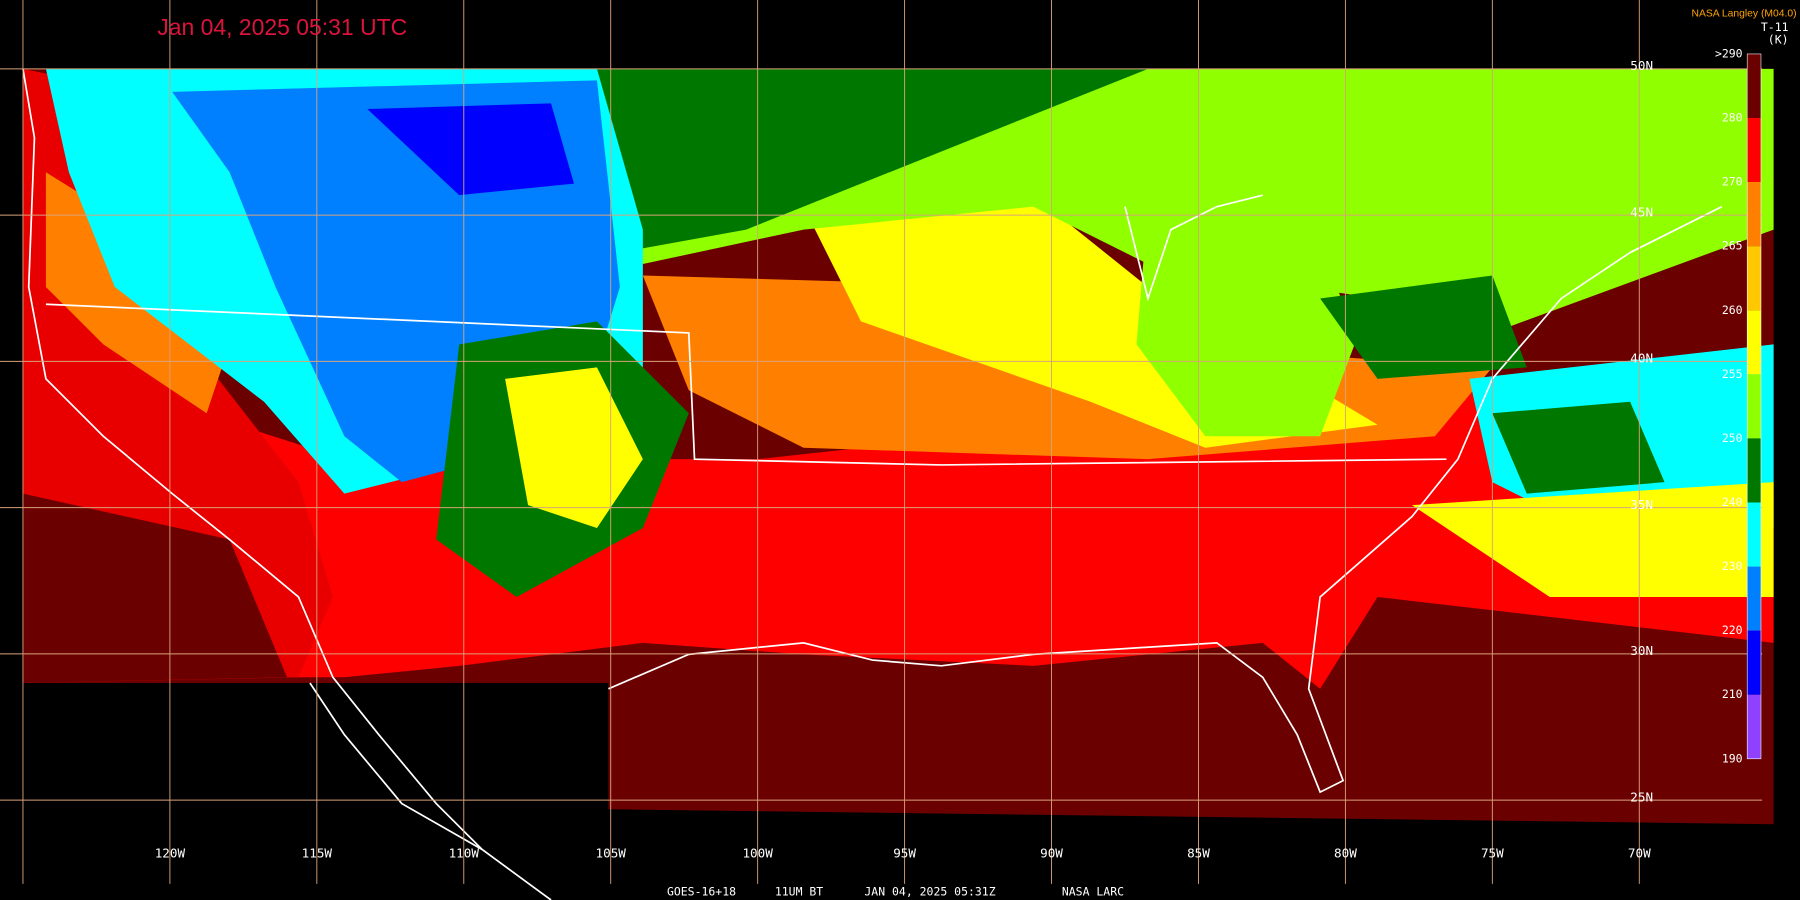 The image size is (1800, 900). What do you see at coordinates (929, 891) in the screenshot?
I see `footer-time: JAN 04, 2025 05:31Z` at bounding box center [929, 891].